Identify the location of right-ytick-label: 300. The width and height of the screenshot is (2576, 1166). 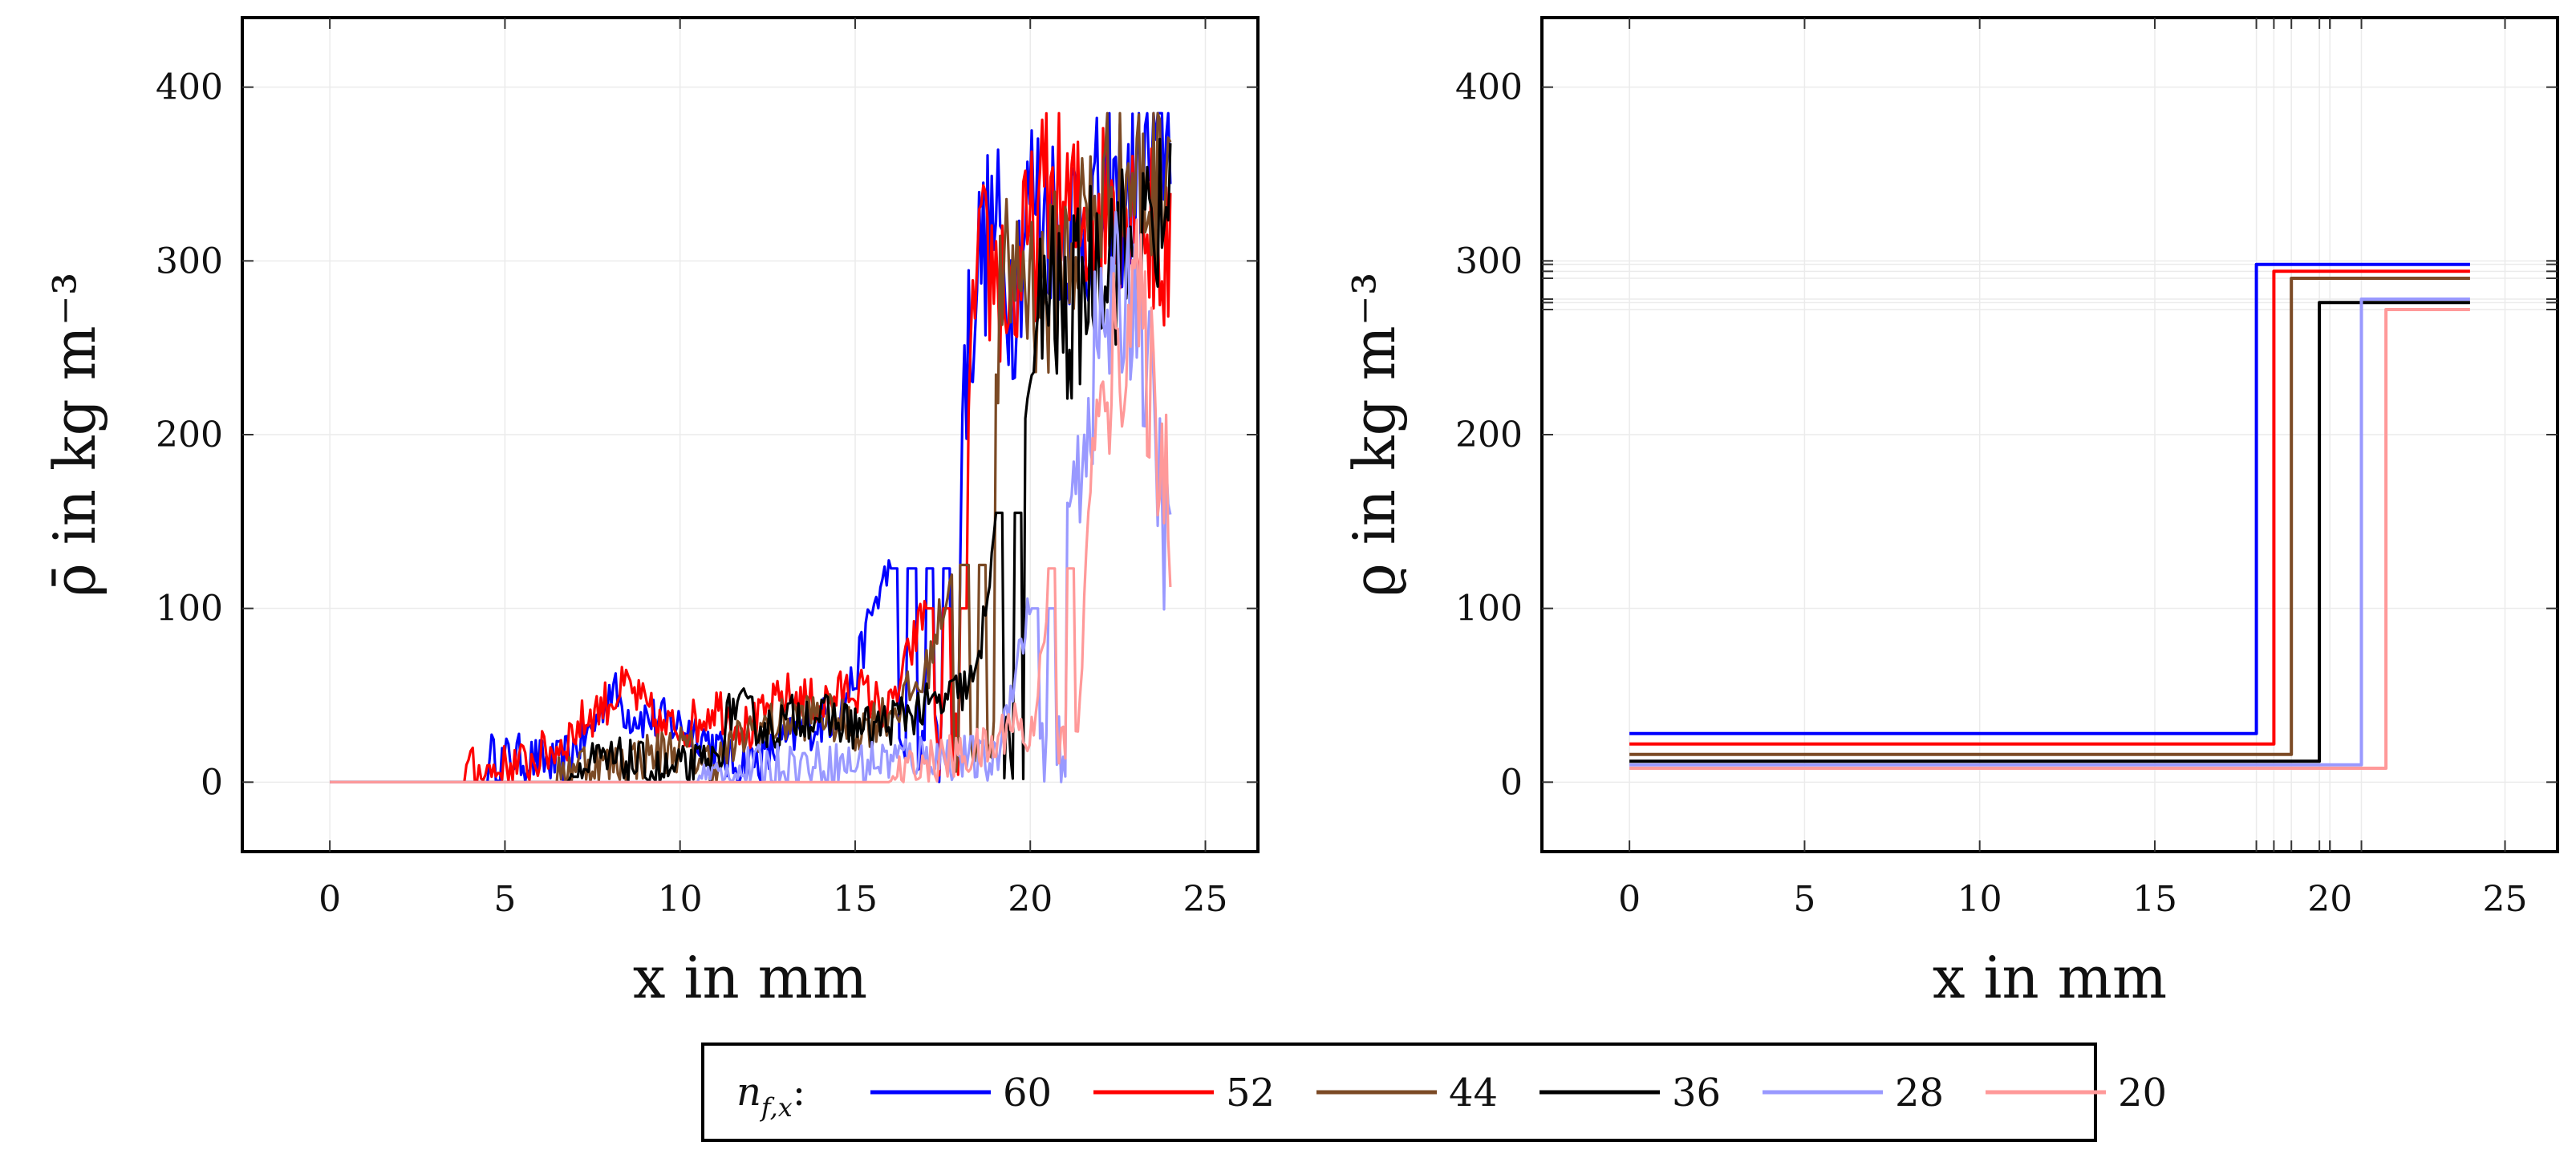
(1489, 261).